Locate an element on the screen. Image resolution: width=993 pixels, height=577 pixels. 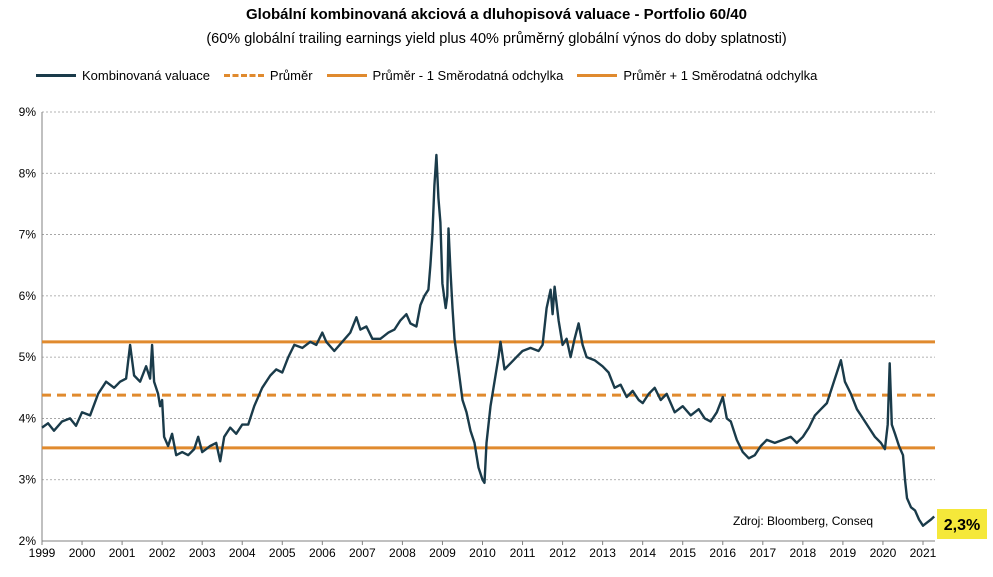
legend-item-valuace: Kombinovaná valuace is located at coordinates (123, 75).